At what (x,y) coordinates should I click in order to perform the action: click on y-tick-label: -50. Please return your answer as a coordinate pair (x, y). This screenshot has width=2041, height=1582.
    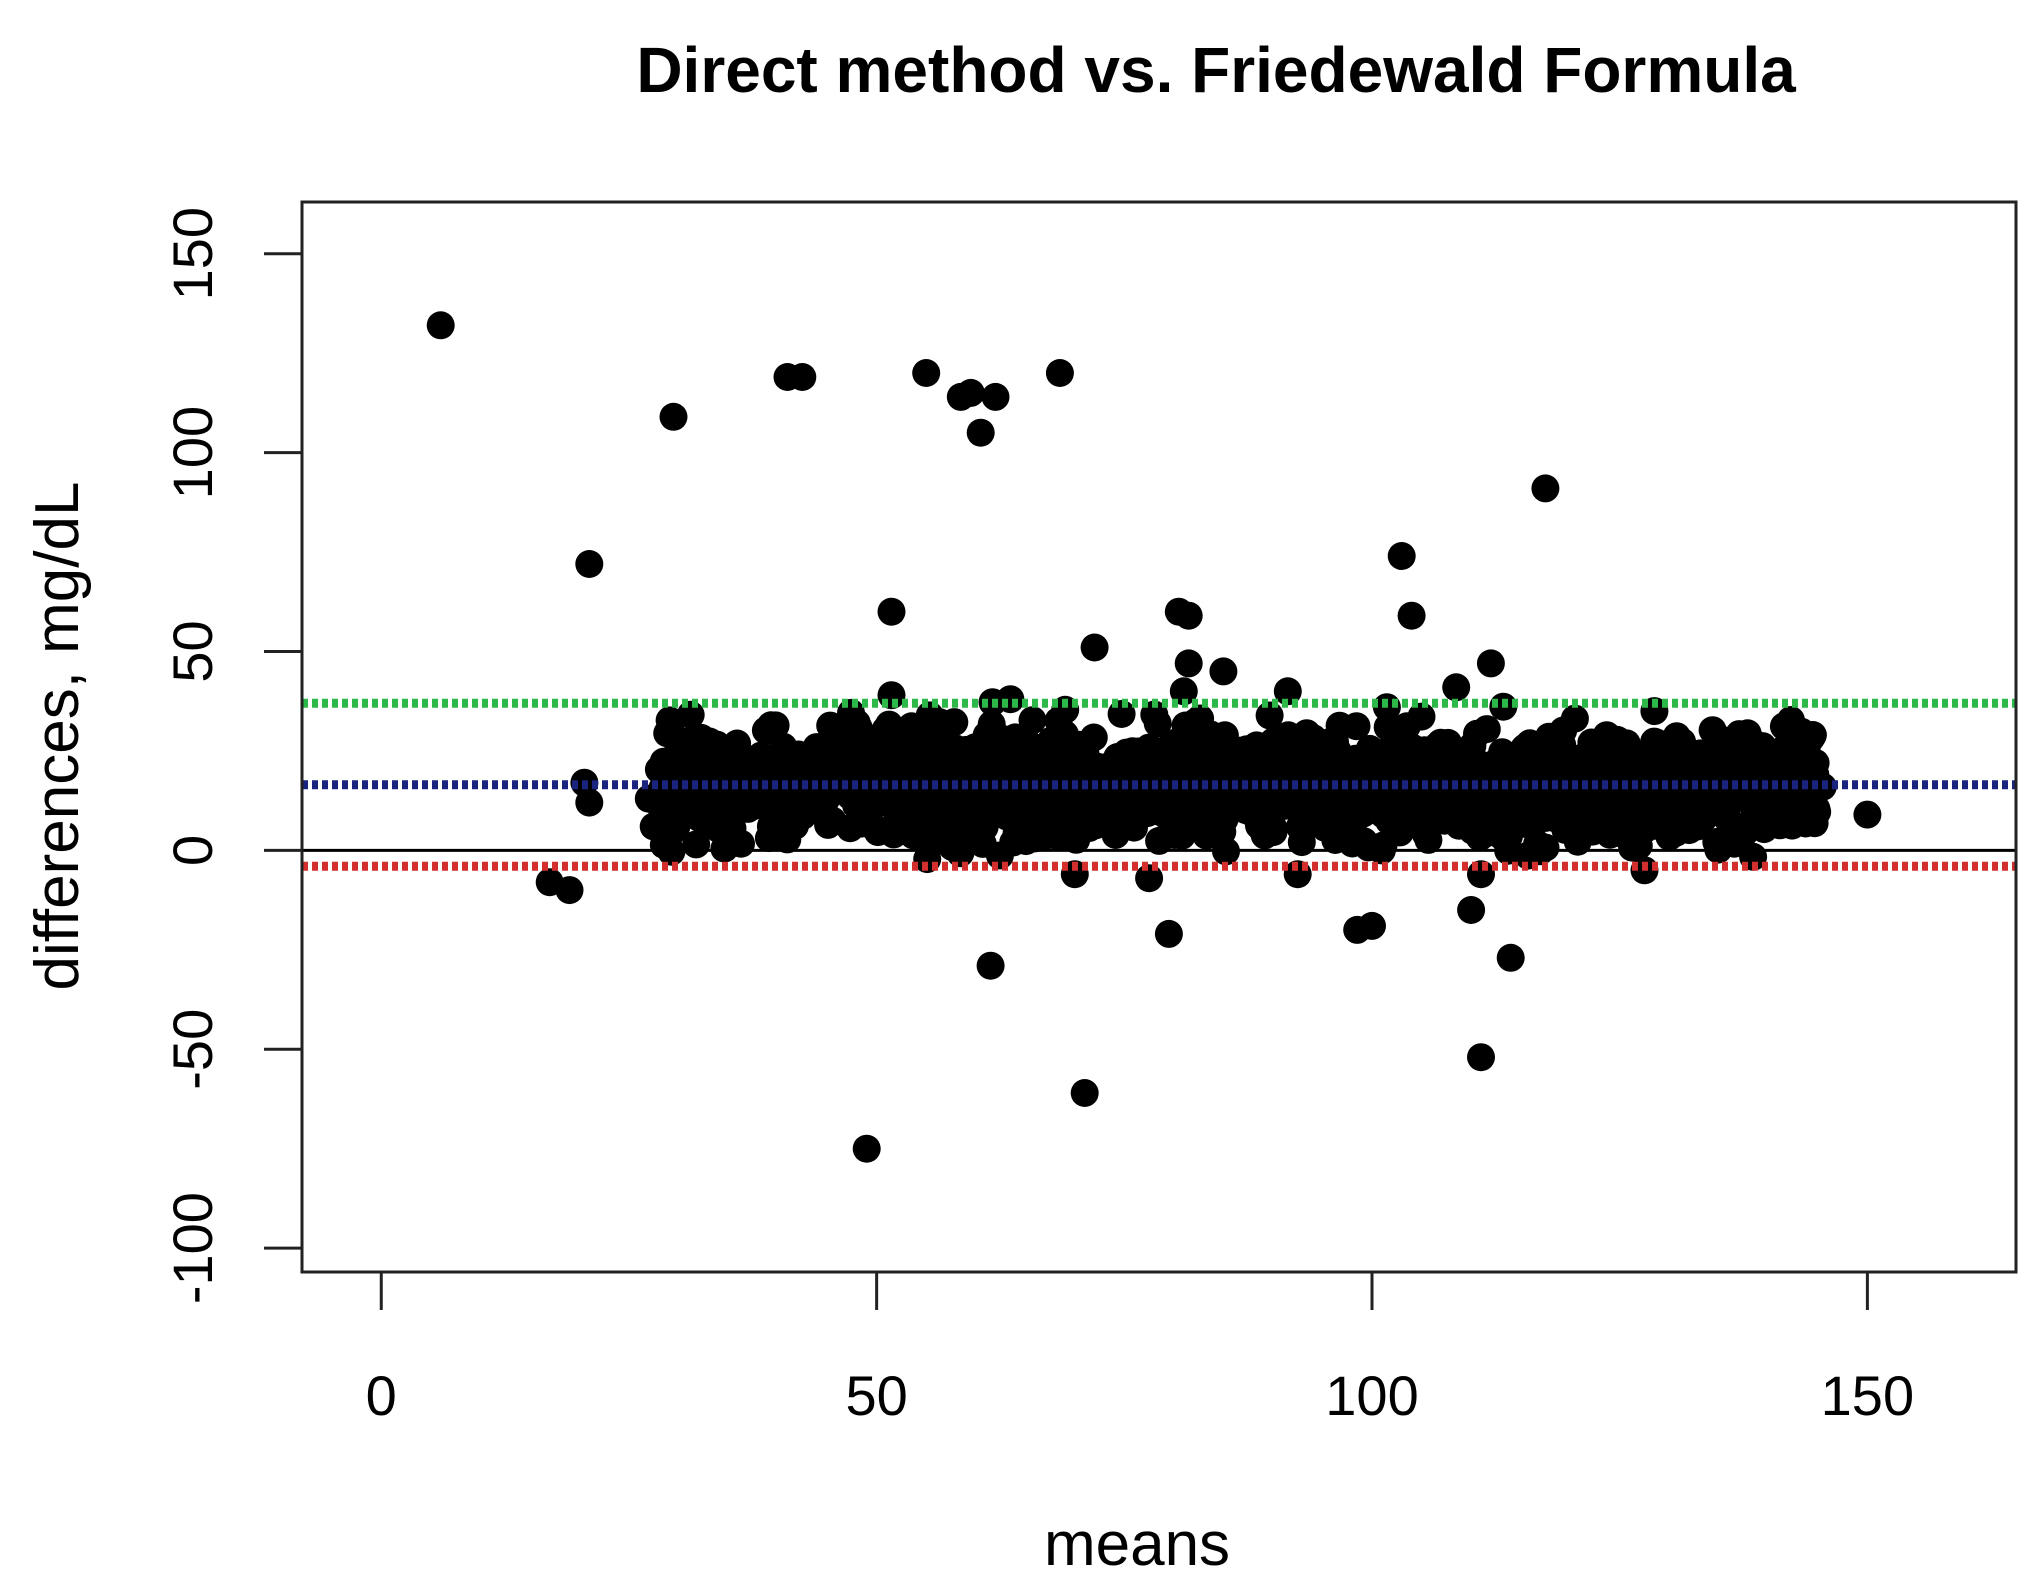
    Looking at the image, I should click on (192, 1049).